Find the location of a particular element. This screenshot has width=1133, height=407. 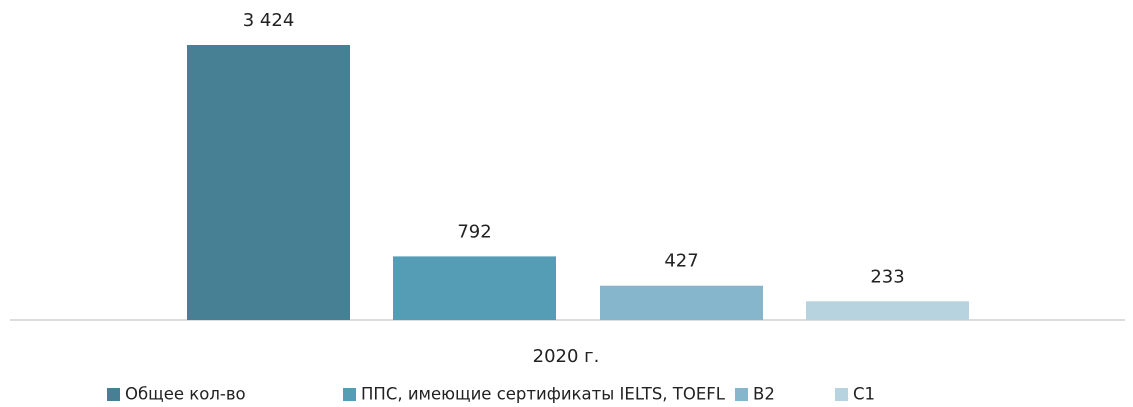

legend-label: ППС, имеющие сертификаты IELTS, TOEFL is located at coordinates (543, 394).